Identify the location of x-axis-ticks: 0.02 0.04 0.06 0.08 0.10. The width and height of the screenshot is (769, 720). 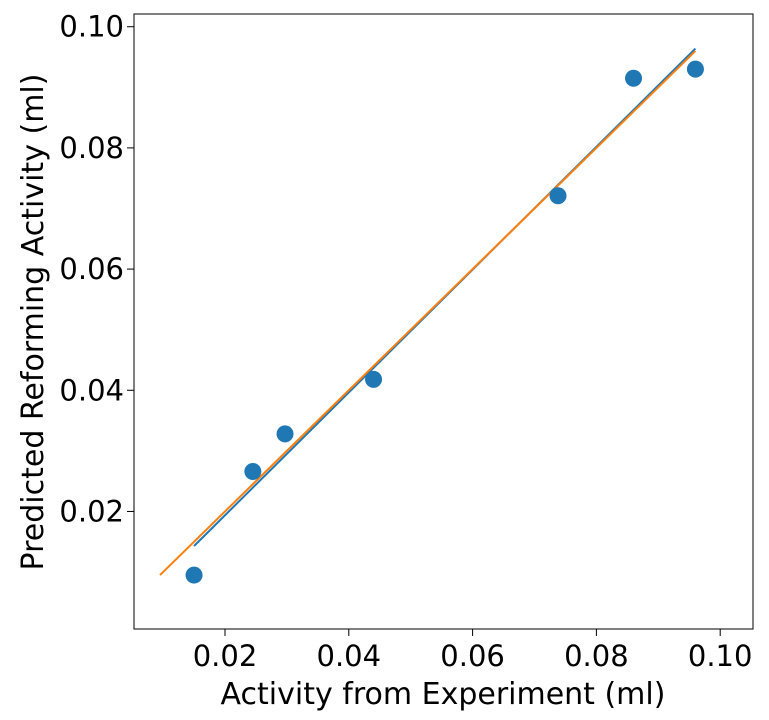
(473, 651).